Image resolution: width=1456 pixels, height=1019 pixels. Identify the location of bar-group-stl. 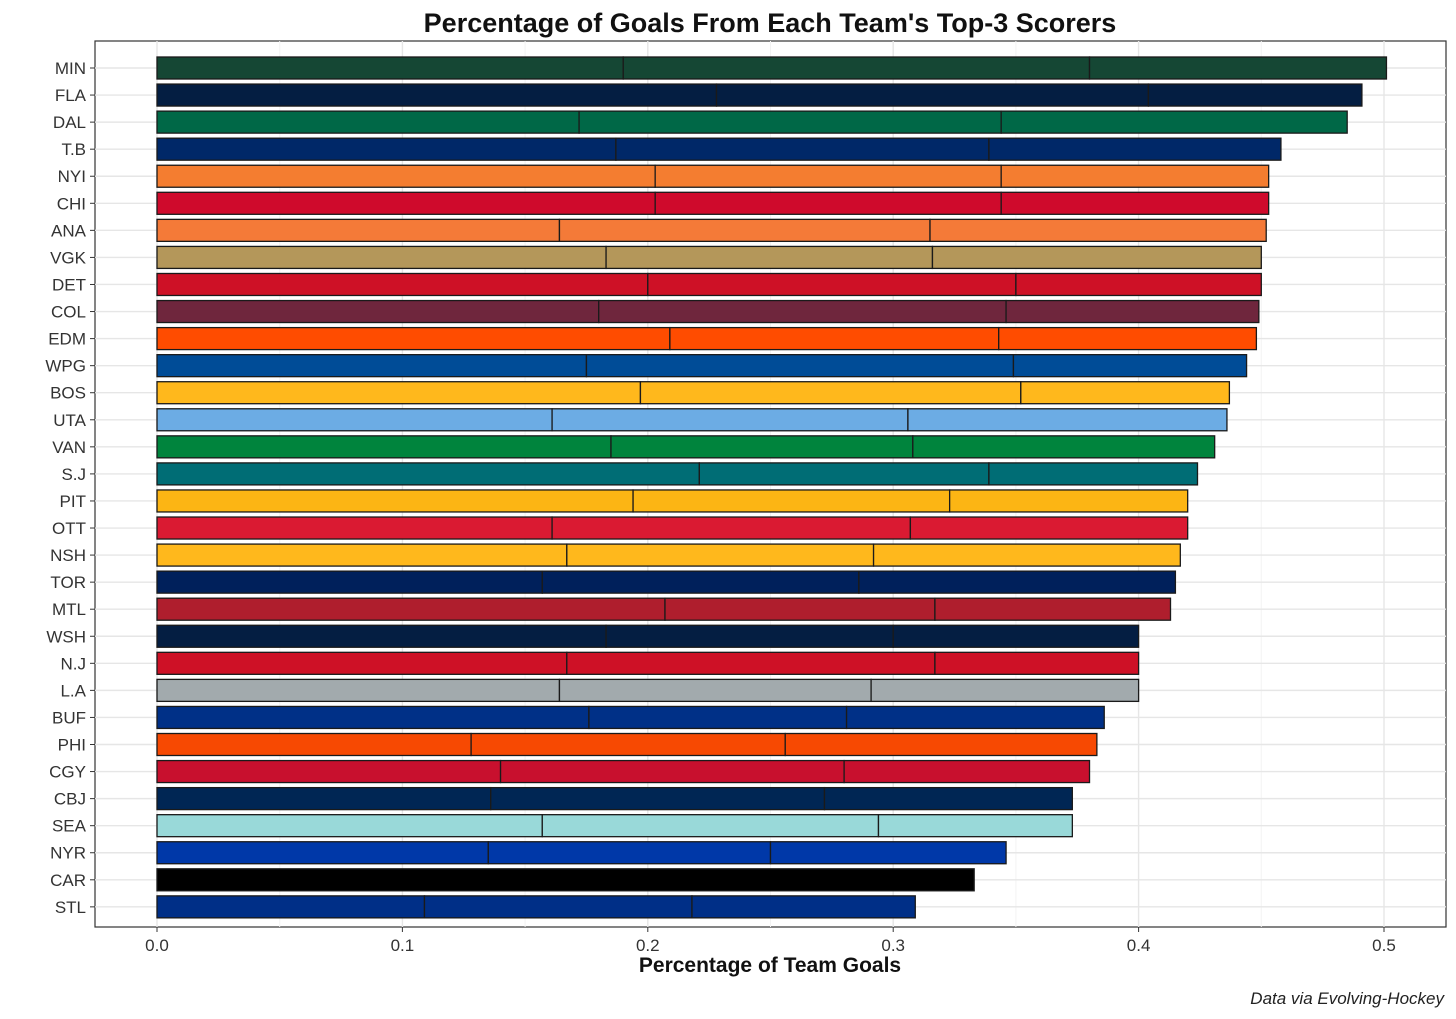
(536, 907).